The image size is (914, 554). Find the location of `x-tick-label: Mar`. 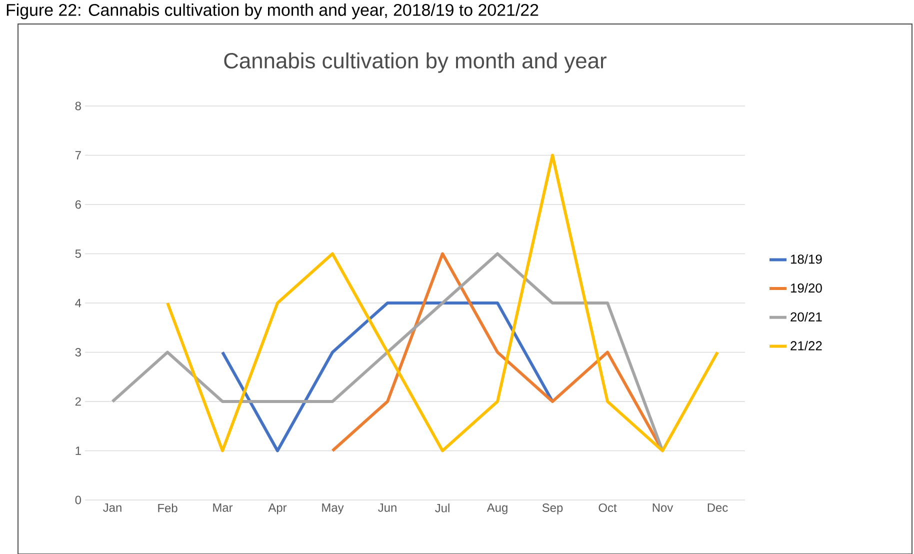

x-tick-label: Mar is located at coordinates (223, 507).